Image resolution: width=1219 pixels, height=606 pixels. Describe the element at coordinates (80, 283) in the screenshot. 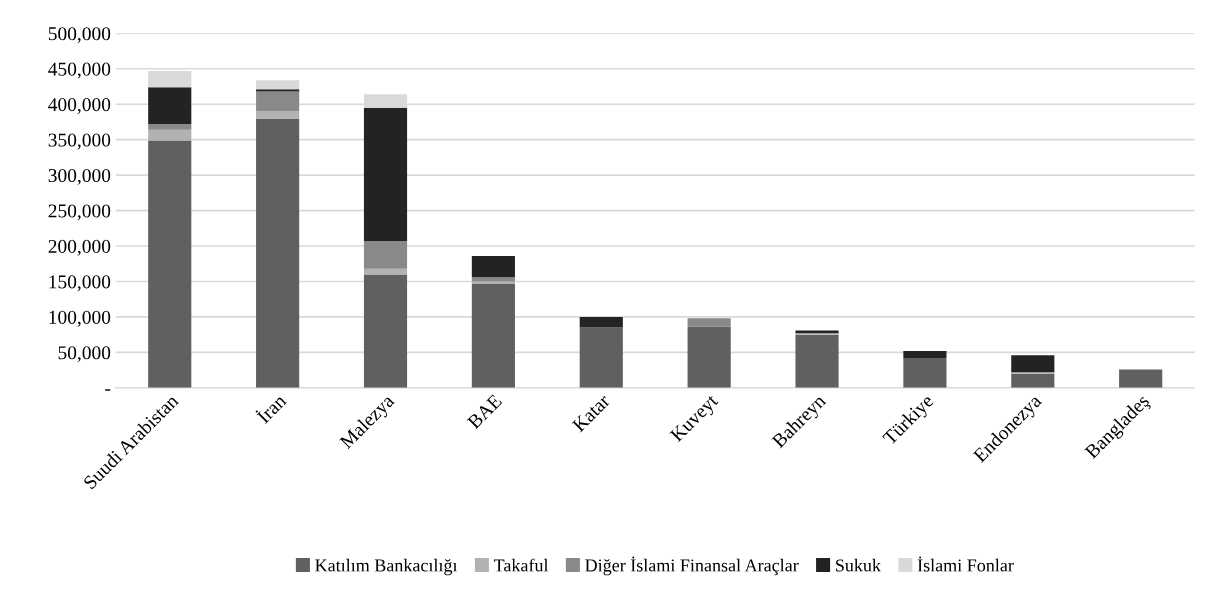

I see `y-tick-label: 150,000` at that location.